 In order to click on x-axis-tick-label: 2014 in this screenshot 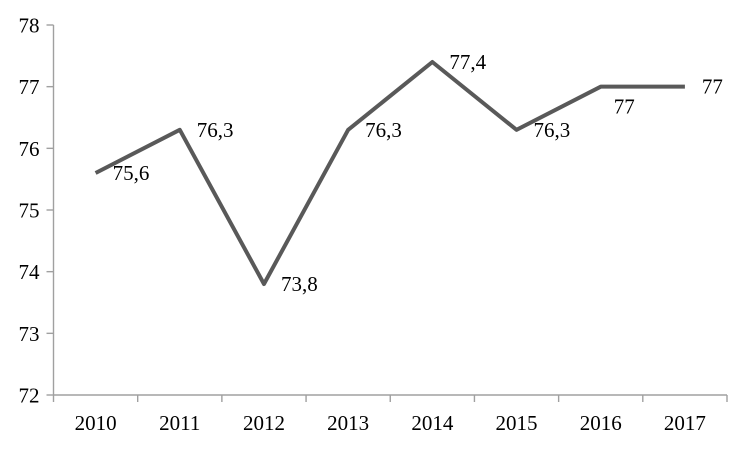, I will do `click(432, 423)`.